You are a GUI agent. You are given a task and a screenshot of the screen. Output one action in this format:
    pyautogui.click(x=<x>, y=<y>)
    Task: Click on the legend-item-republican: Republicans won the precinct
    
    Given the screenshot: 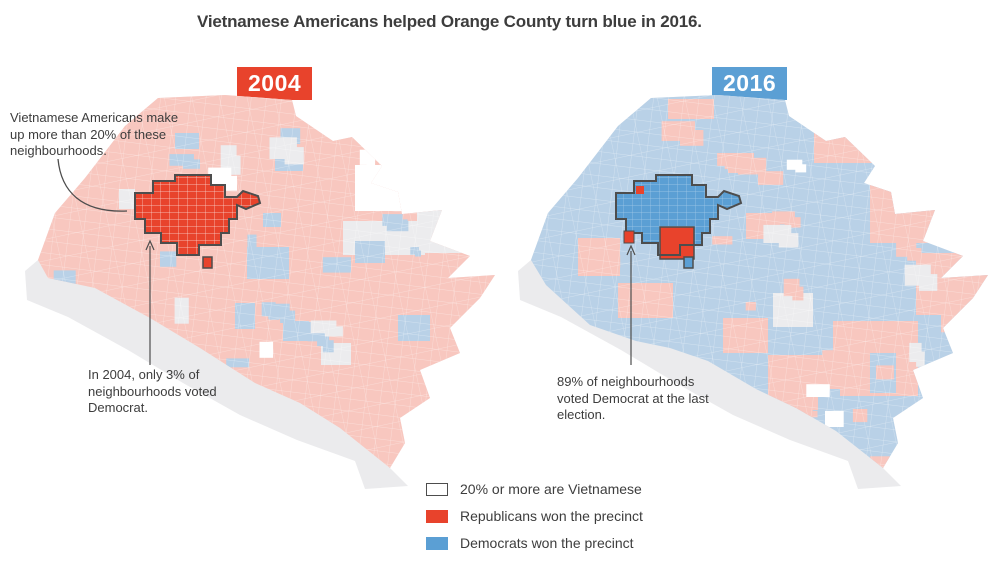 What is the action you would take?
    pyautogui.click(x=534, y=516)
    